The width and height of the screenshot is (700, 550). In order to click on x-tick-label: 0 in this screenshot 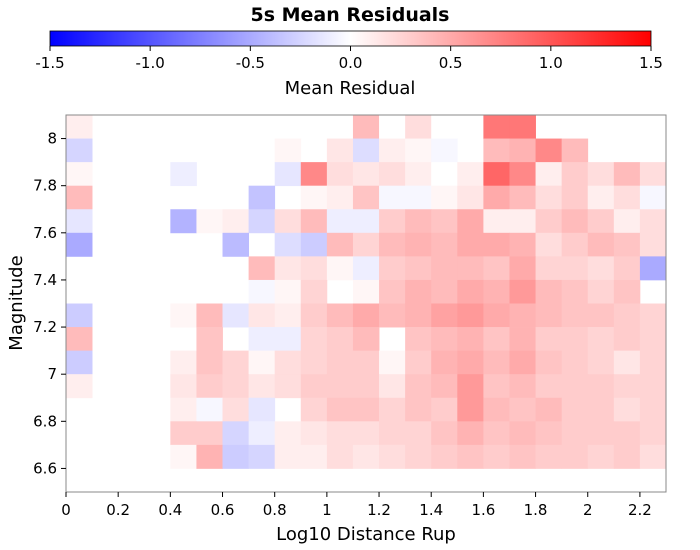, I will do `click(66, 510)`.